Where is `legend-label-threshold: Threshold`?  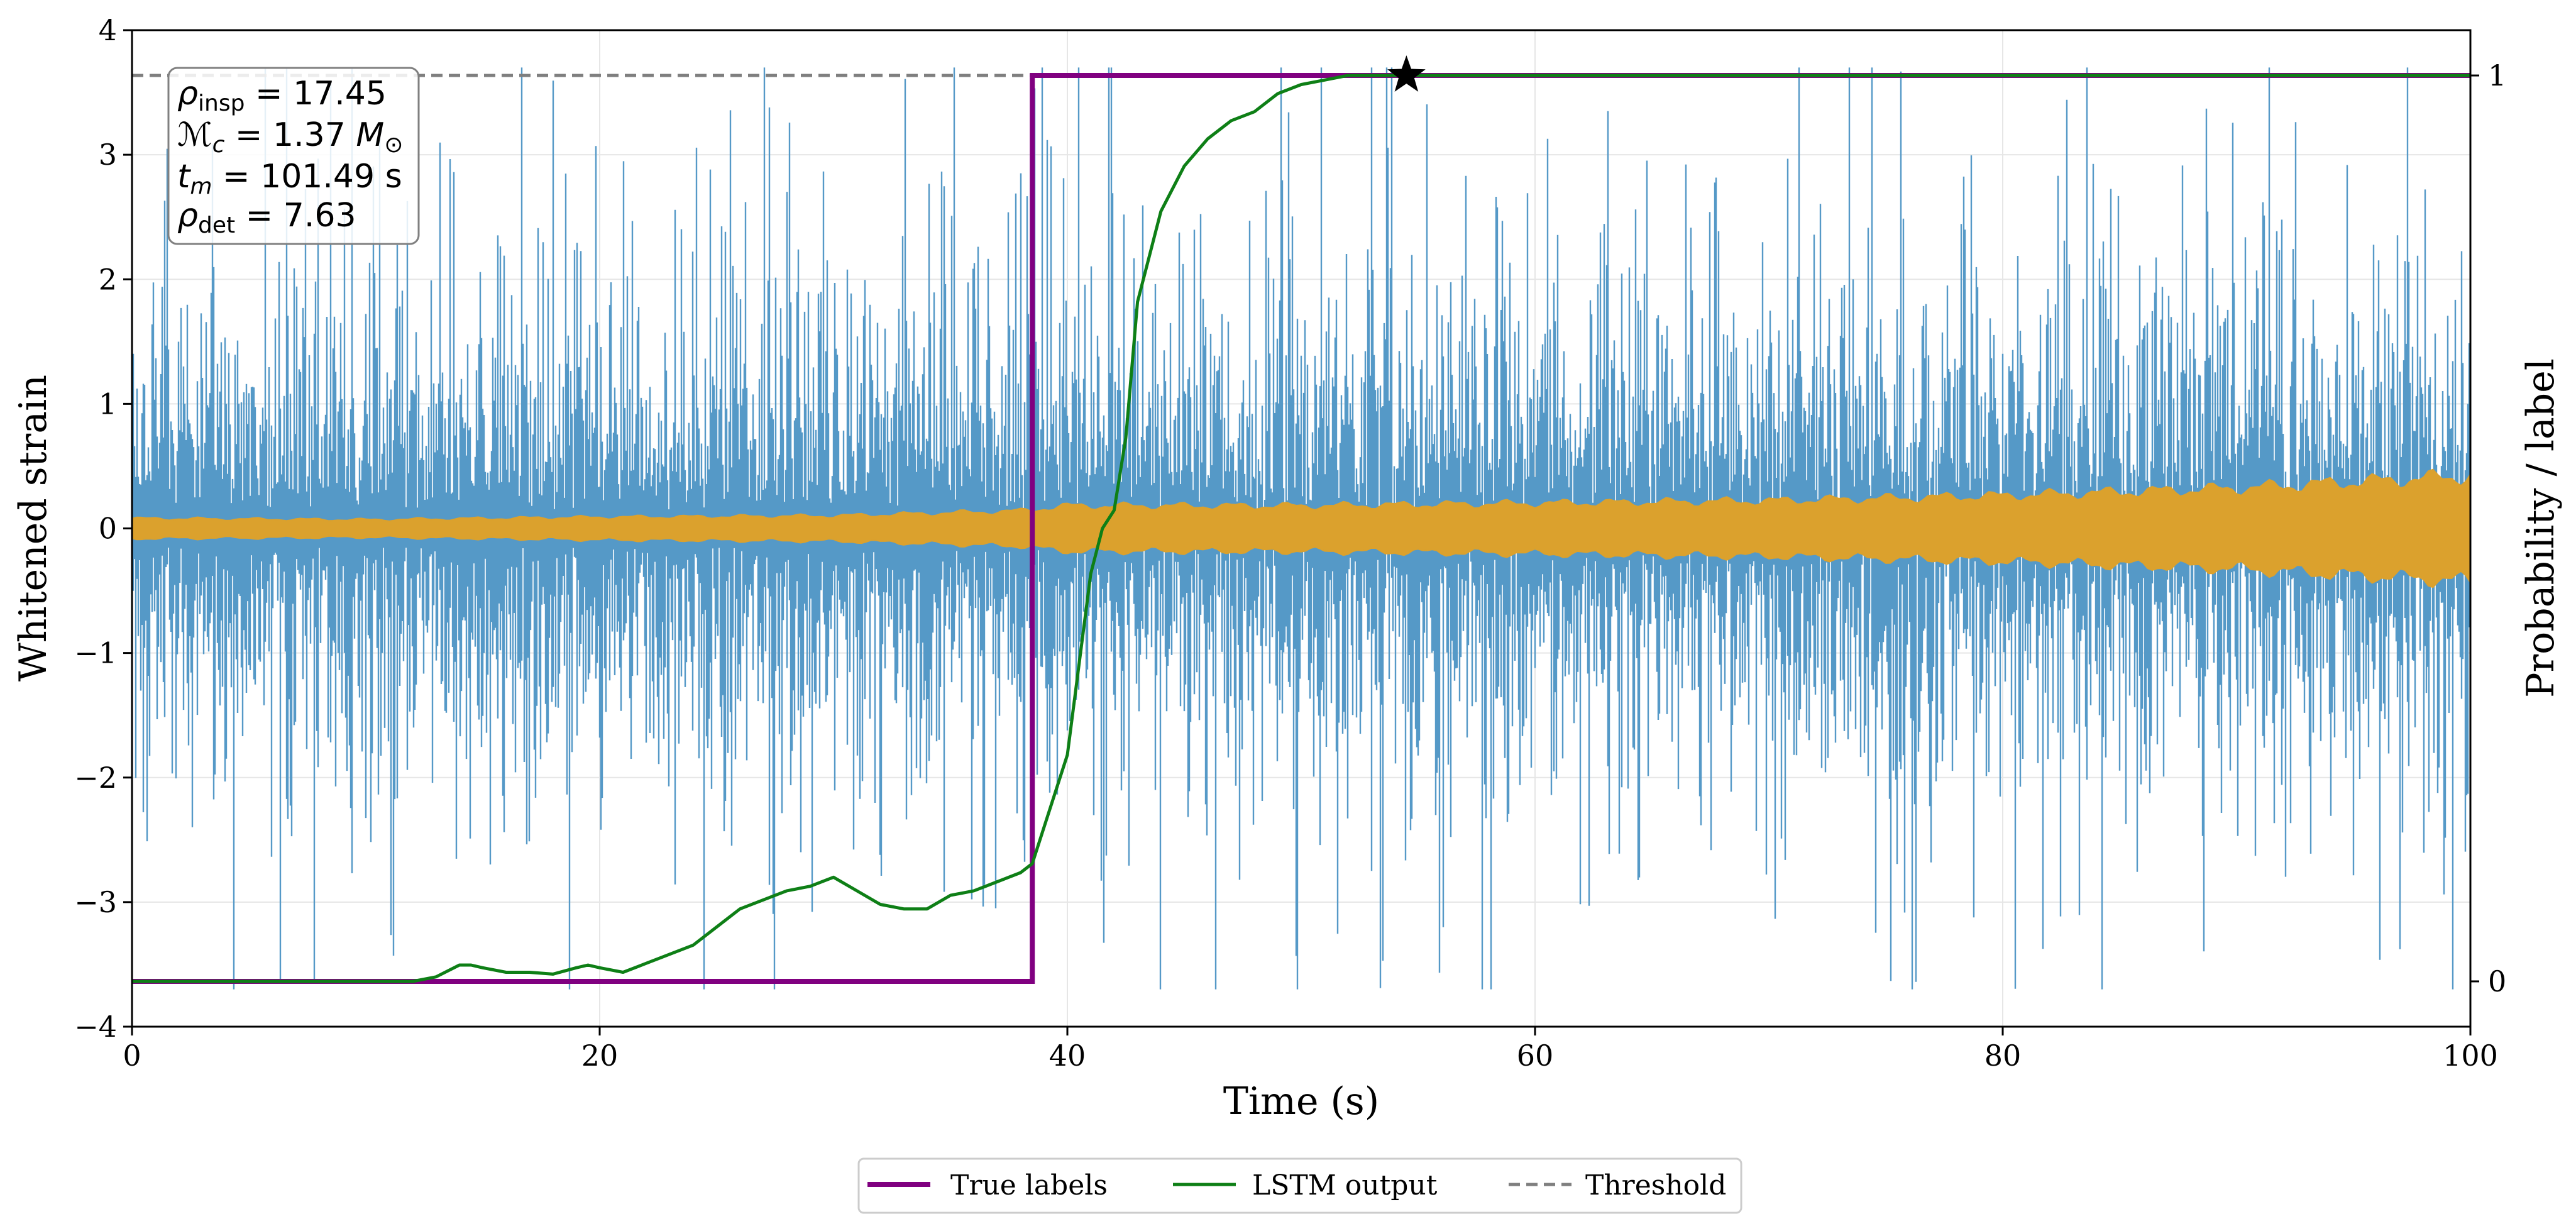
legend-label-threshold: Threshold is located at coordinates (1655, 1185).